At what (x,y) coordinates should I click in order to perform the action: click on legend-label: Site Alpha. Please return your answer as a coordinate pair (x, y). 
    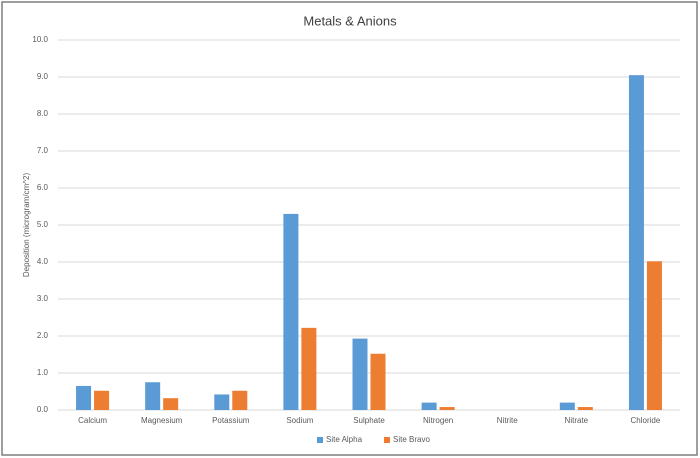
    Looking at the image, I should click on (344, 439).